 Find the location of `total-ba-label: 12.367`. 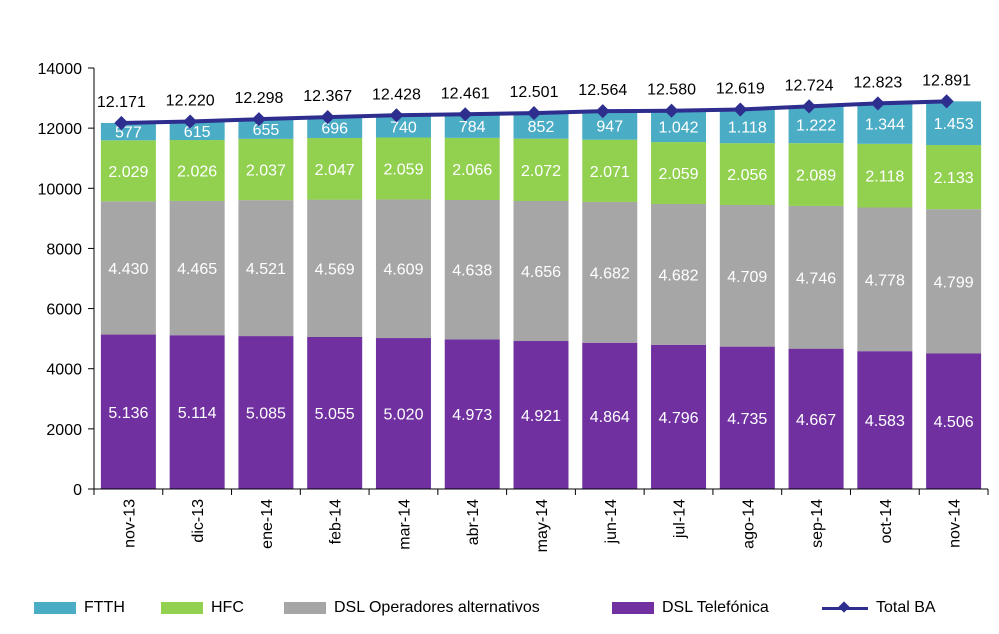

total-ba-label: 12.367 is located at coordinates (327, 96).